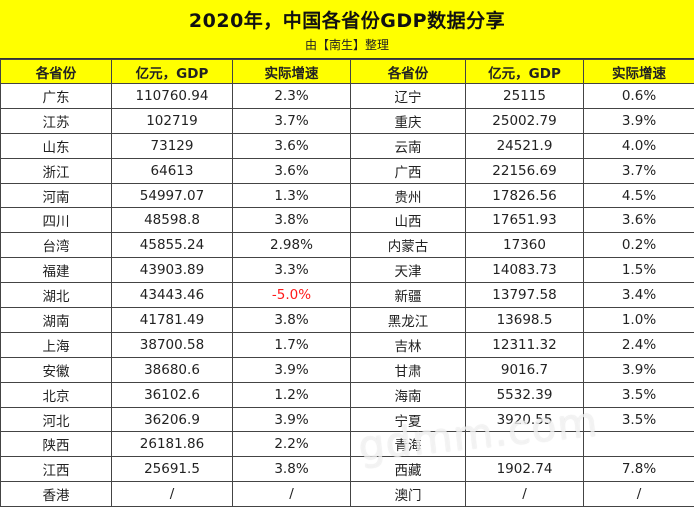 Image resolution: width=694 pixels, height=507 pixels. I want to click on table-row: 香港//澳门//, so click(347, 494).